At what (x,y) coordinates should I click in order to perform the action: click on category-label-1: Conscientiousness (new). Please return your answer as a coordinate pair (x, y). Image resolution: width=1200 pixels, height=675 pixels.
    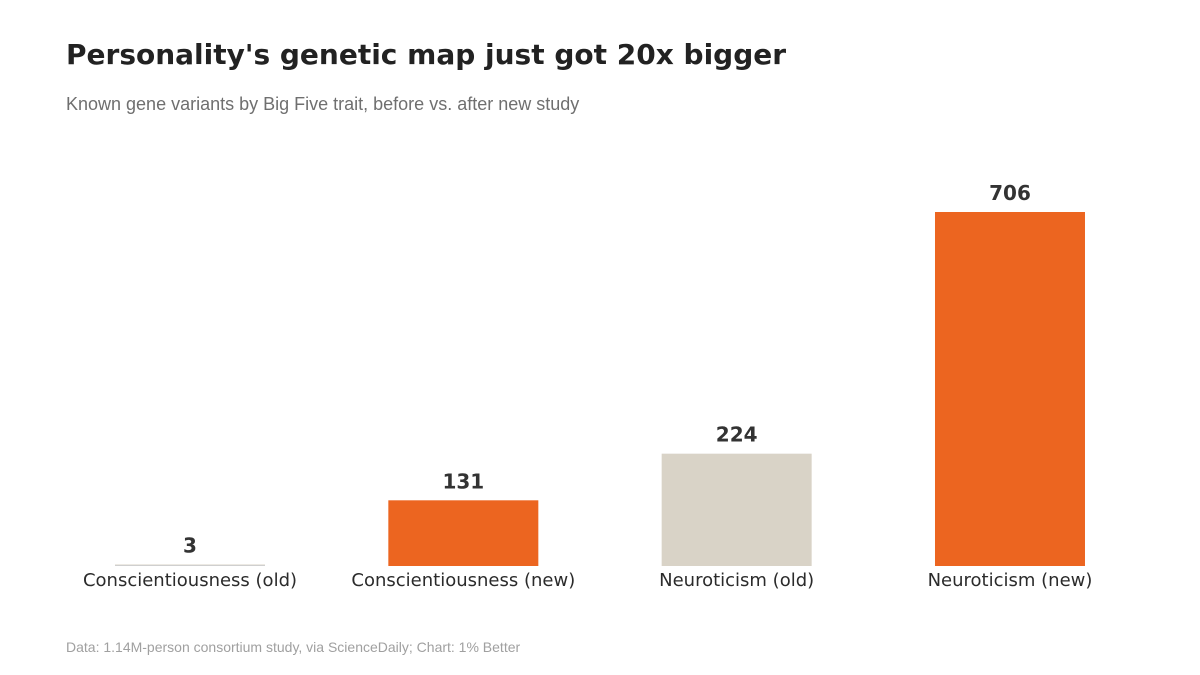
    Looking at the image, I should click on (463, 580).